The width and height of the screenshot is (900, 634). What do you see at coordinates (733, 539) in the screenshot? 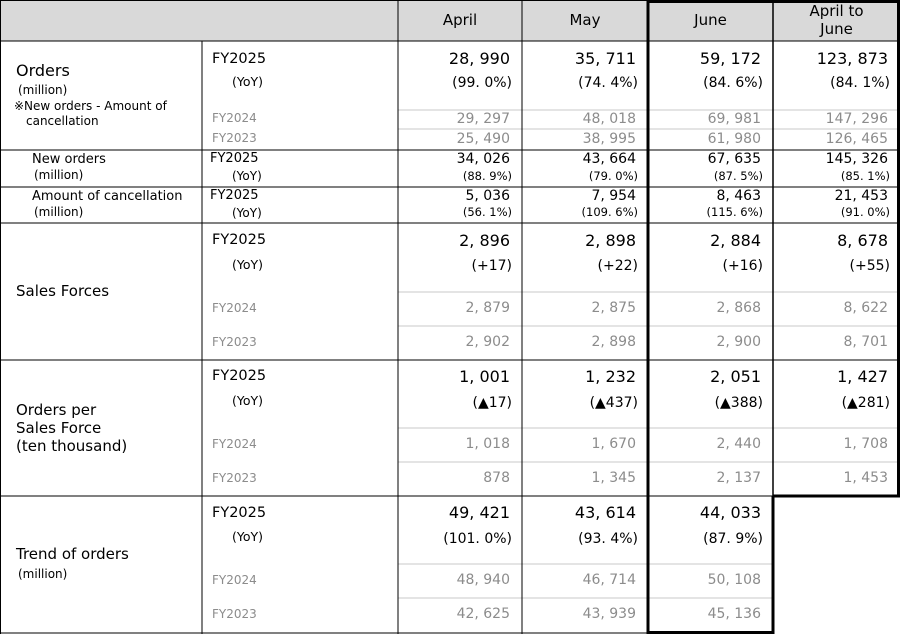
I see `trend-yoy-june: (87. 9%)` at bounding box center [733, 539].